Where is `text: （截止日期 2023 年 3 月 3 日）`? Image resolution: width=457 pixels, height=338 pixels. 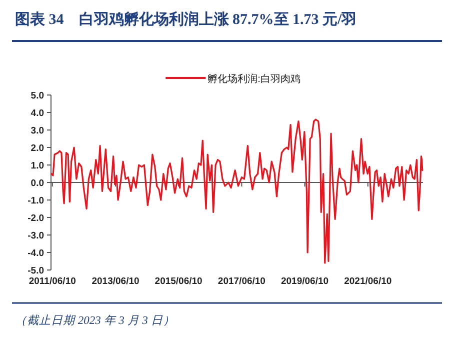
text: （截止日期 2023 年 3 月 3 日） is located at coordinates (95, 320).